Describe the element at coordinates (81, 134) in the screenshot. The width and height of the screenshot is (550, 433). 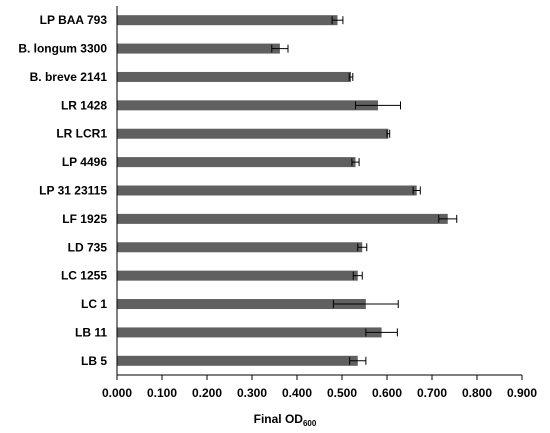
I see `category-label-lr-lcr1: LR LCR1` at that location.